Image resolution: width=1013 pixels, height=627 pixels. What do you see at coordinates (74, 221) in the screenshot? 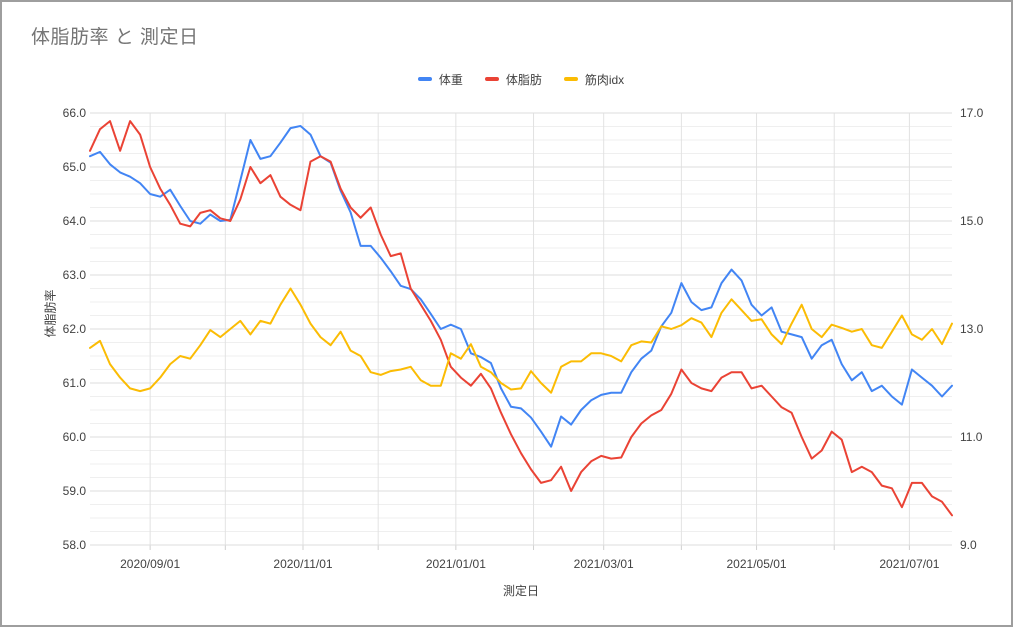
I see `y-axis-tick-label-left: 64.0` at bounding box center [74, 221].